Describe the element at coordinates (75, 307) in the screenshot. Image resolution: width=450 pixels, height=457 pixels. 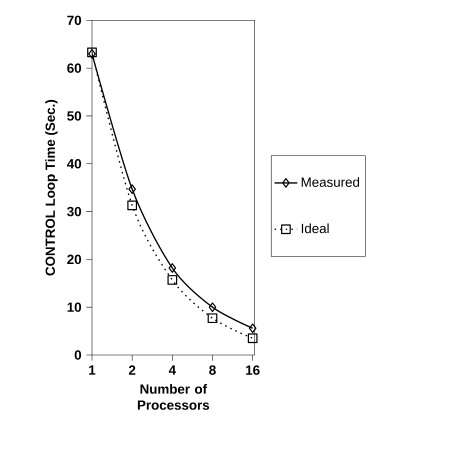
I see `y-tick-label: 10` at that location.